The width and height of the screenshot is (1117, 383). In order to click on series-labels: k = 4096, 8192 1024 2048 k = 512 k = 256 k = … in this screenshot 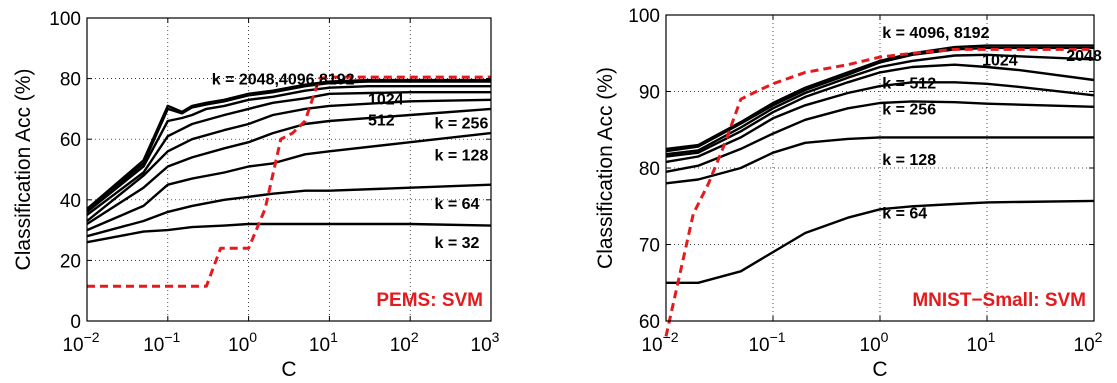, I will do `click(992, 124)`.